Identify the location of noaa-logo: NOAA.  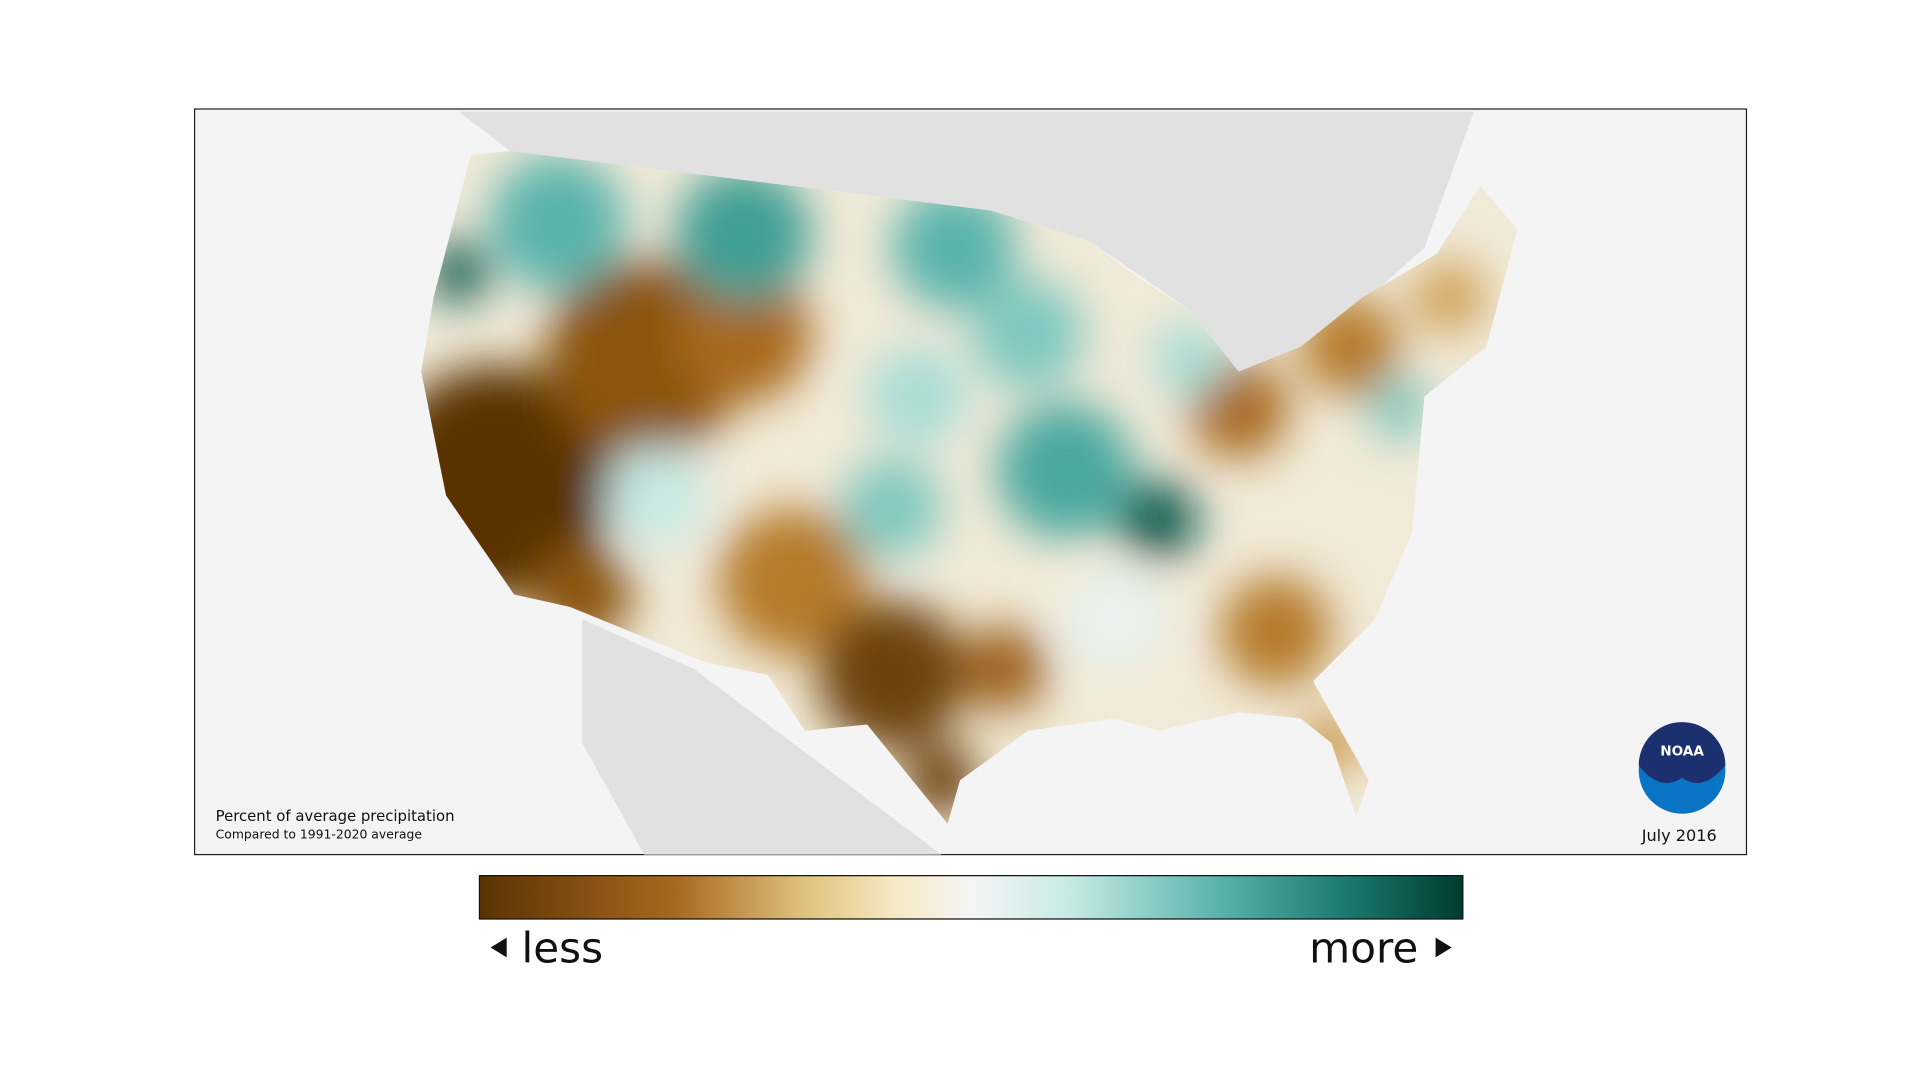
(1682, 768).